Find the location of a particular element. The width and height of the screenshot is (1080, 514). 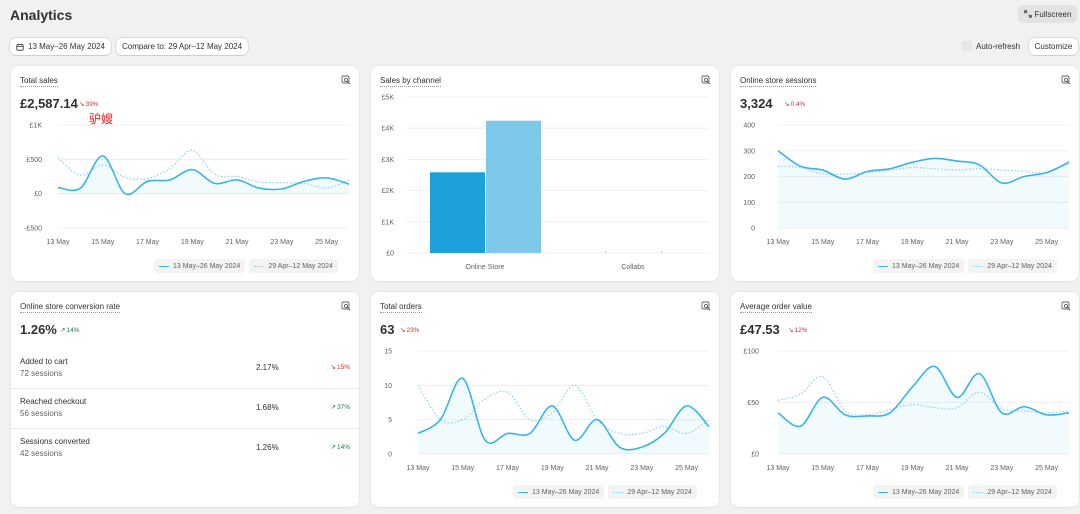

divider is located at coordinates (185, 428).